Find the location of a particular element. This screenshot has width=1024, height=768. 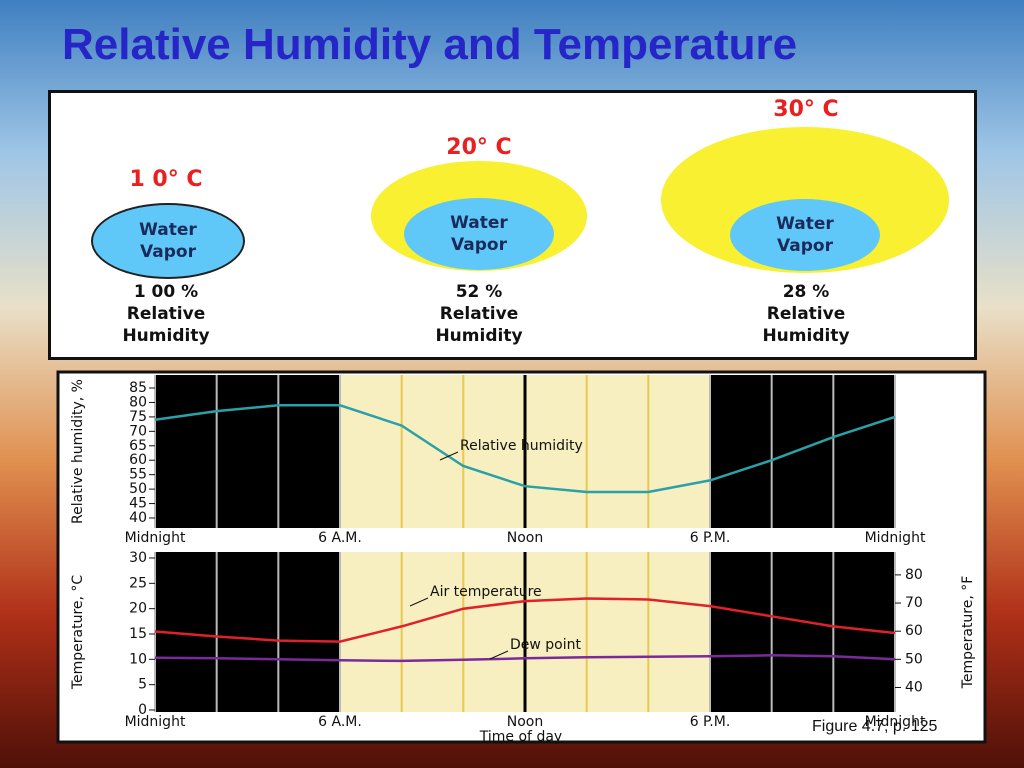

y2-tick-label: 50 is located at coordinates (914, 659).